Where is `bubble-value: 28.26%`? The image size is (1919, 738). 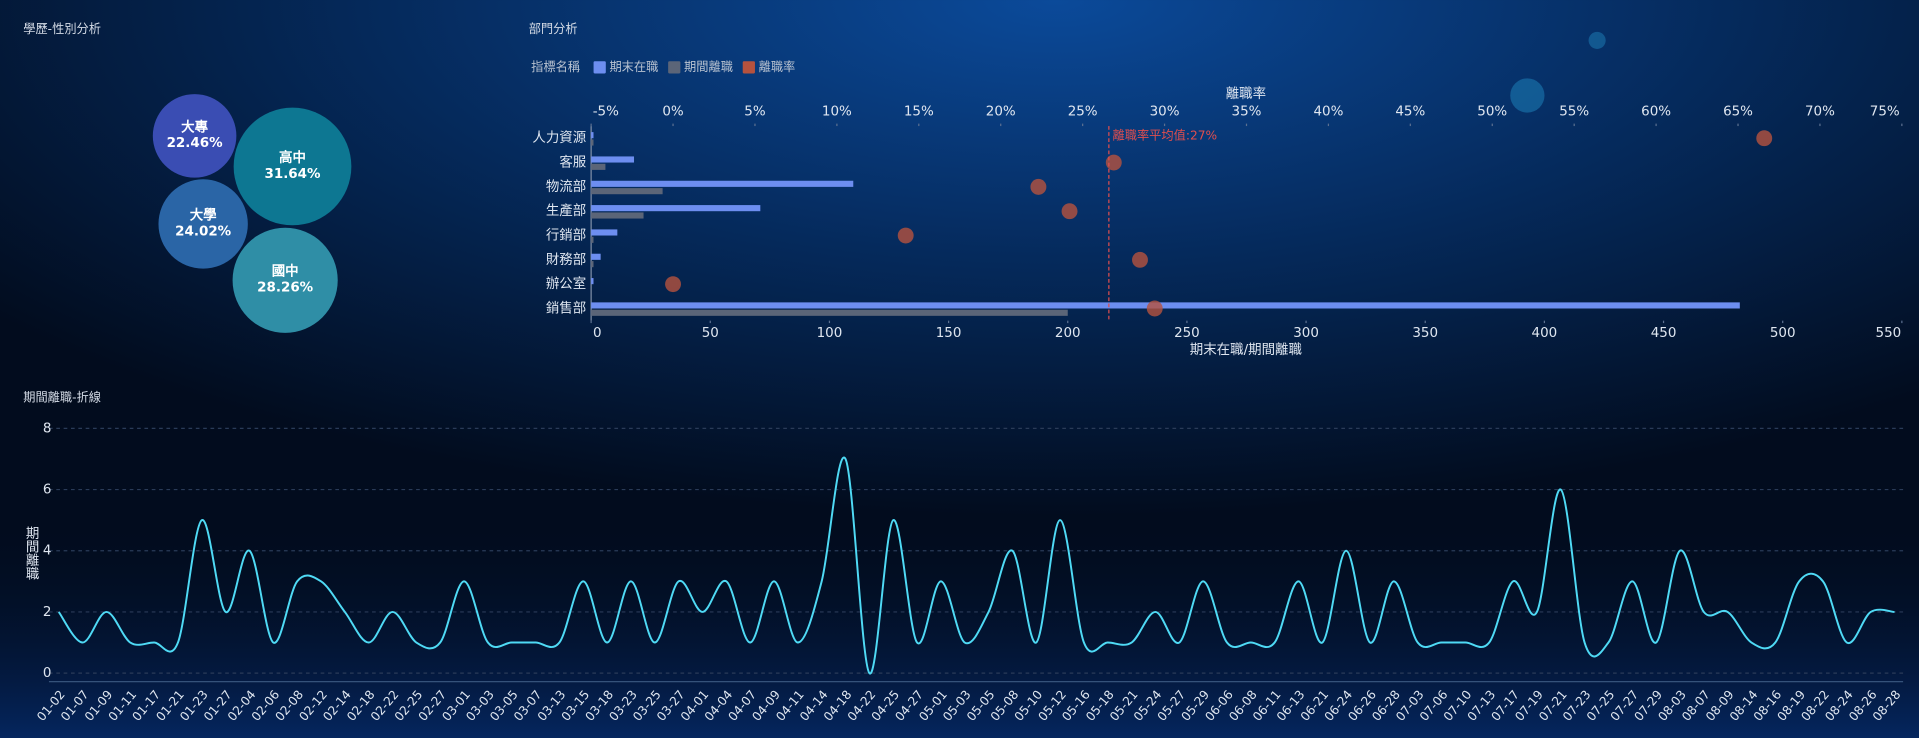 bubble-value: 28.26% is located at coordinates (285, 288).